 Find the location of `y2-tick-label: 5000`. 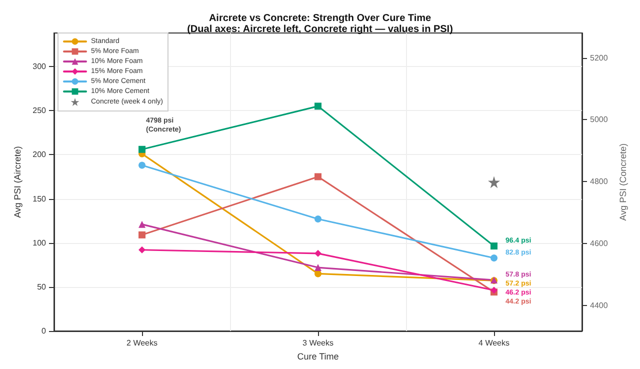

y2-tick-label: 5000 is located at coordinates (599, 119).